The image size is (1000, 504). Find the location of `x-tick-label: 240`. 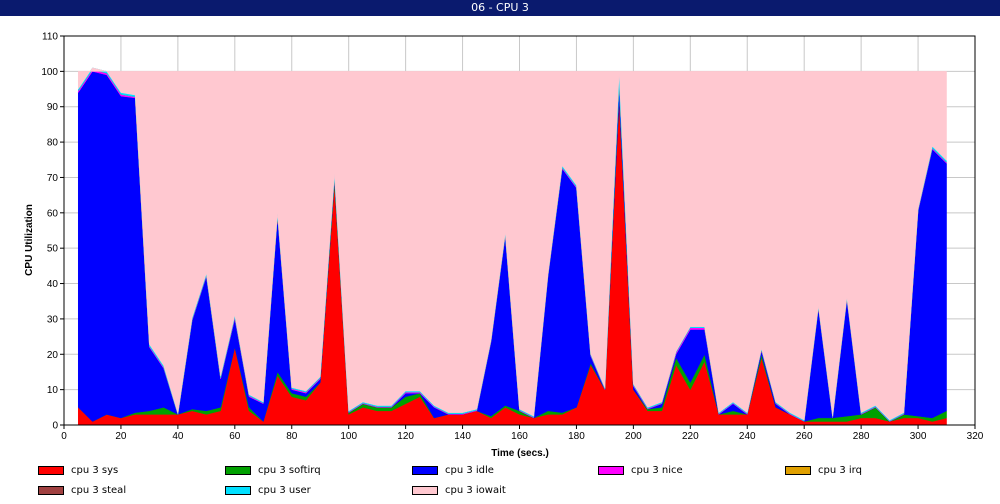

x-tick-label: 240 is located at coordinates (747, 436).